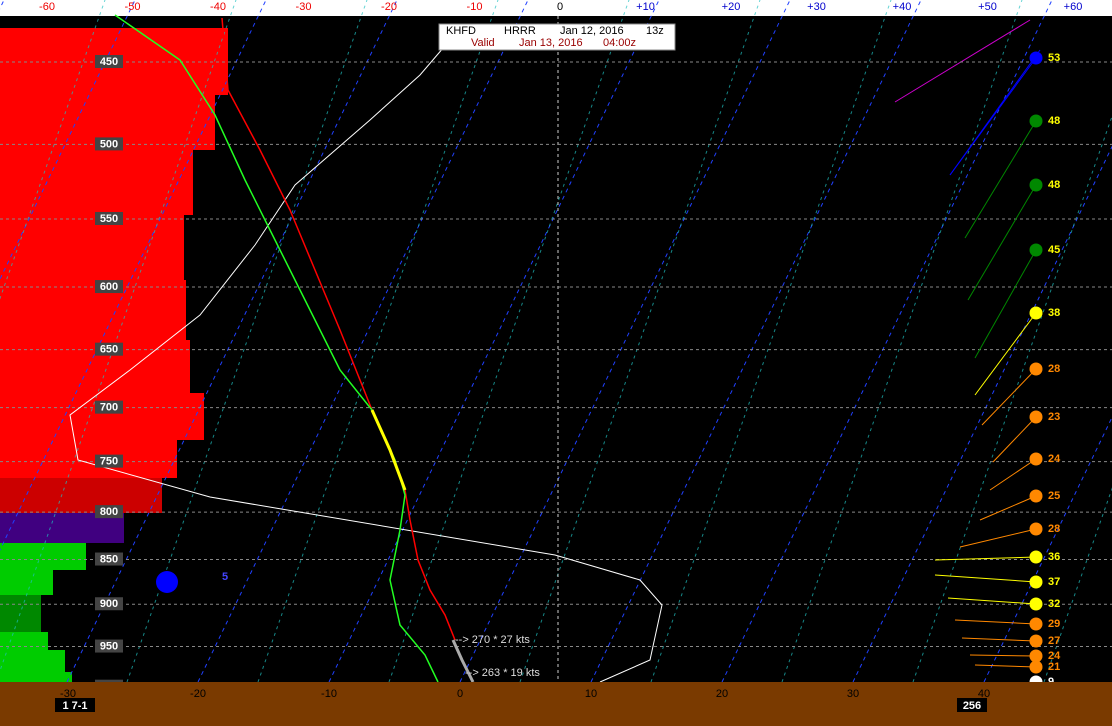  Describe the element at coordinates (1054, 624) in the screenshot. I see `wind-speed: 29` at that location.